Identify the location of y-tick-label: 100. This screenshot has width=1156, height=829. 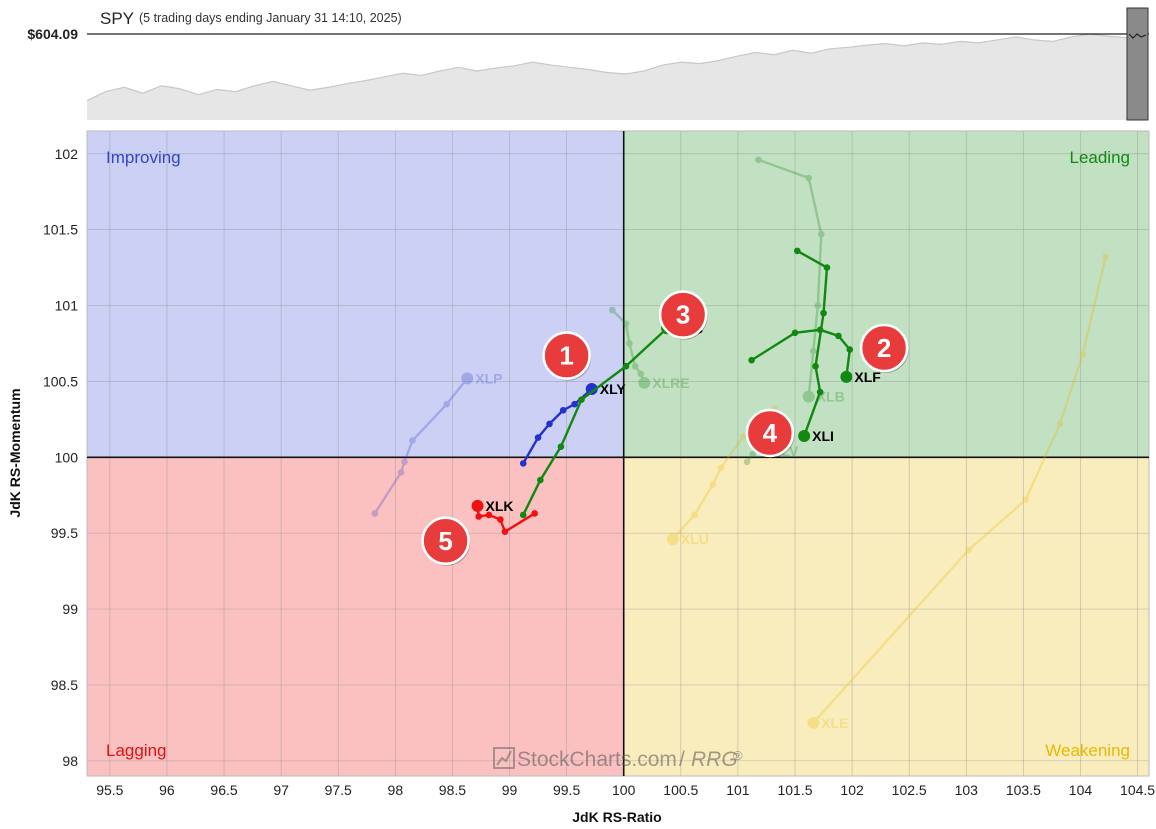
(67, 457).